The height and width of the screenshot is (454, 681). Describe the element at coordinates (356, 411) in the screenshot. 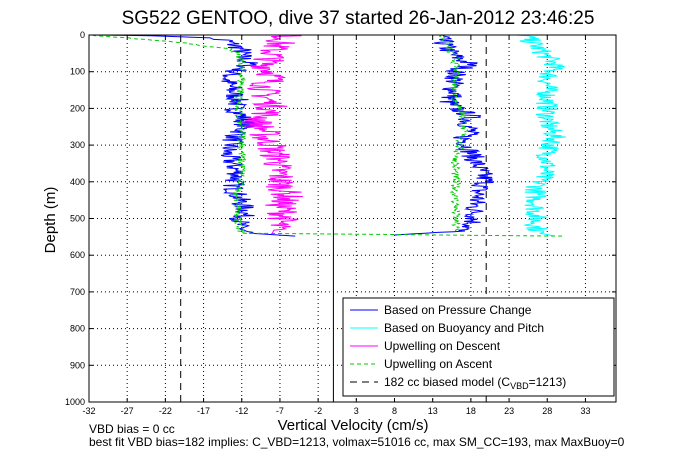

I see `x-tick-label: 3` at that location.